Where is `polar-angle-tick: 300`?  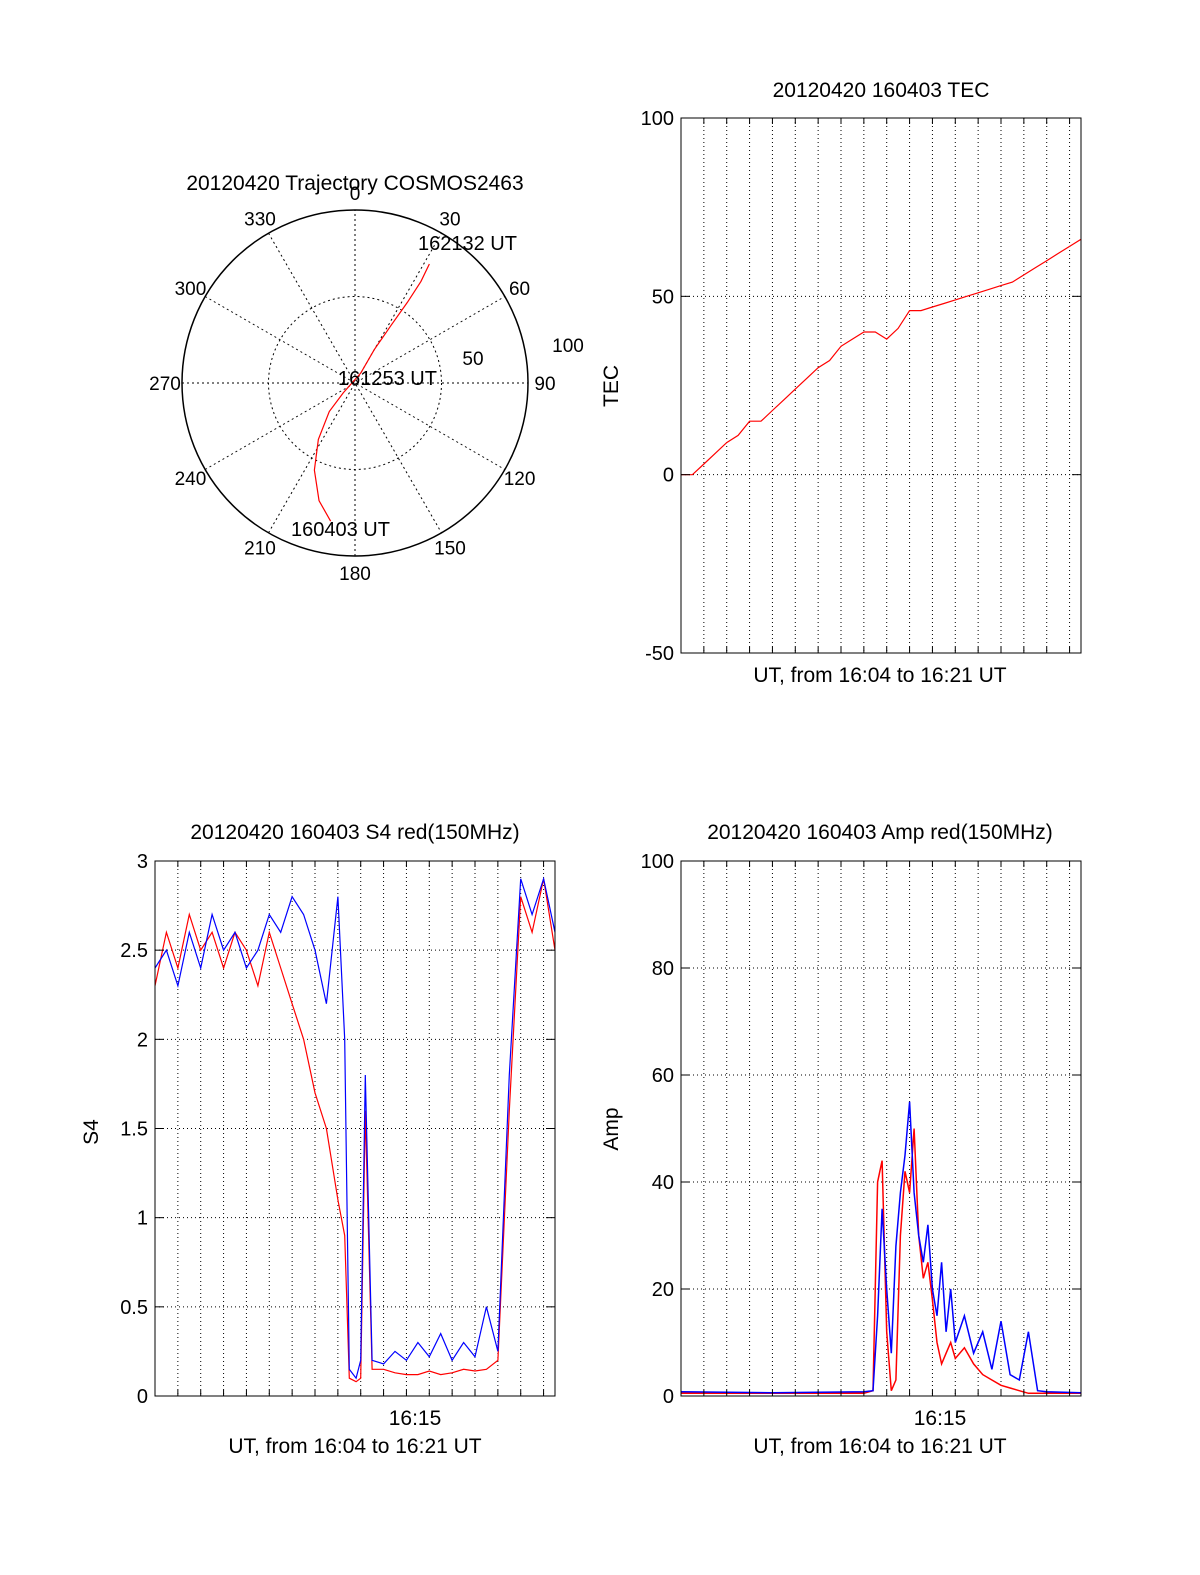
polar-angle-tick: 300 is located at coordinates (191, 289).